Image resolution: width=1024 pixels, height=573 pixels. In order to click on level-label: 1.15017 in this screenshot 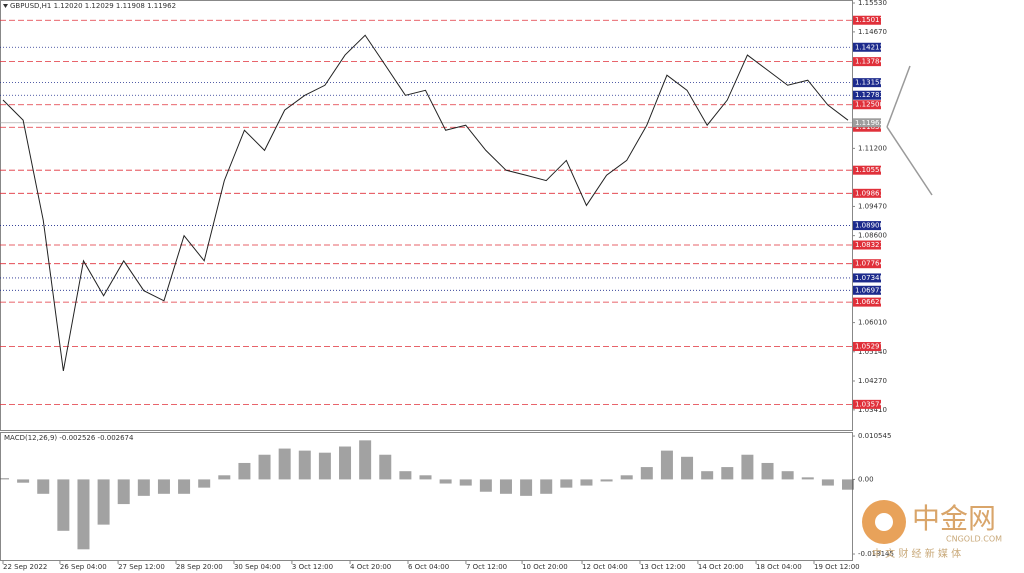, I will do `click(869, 20)`.